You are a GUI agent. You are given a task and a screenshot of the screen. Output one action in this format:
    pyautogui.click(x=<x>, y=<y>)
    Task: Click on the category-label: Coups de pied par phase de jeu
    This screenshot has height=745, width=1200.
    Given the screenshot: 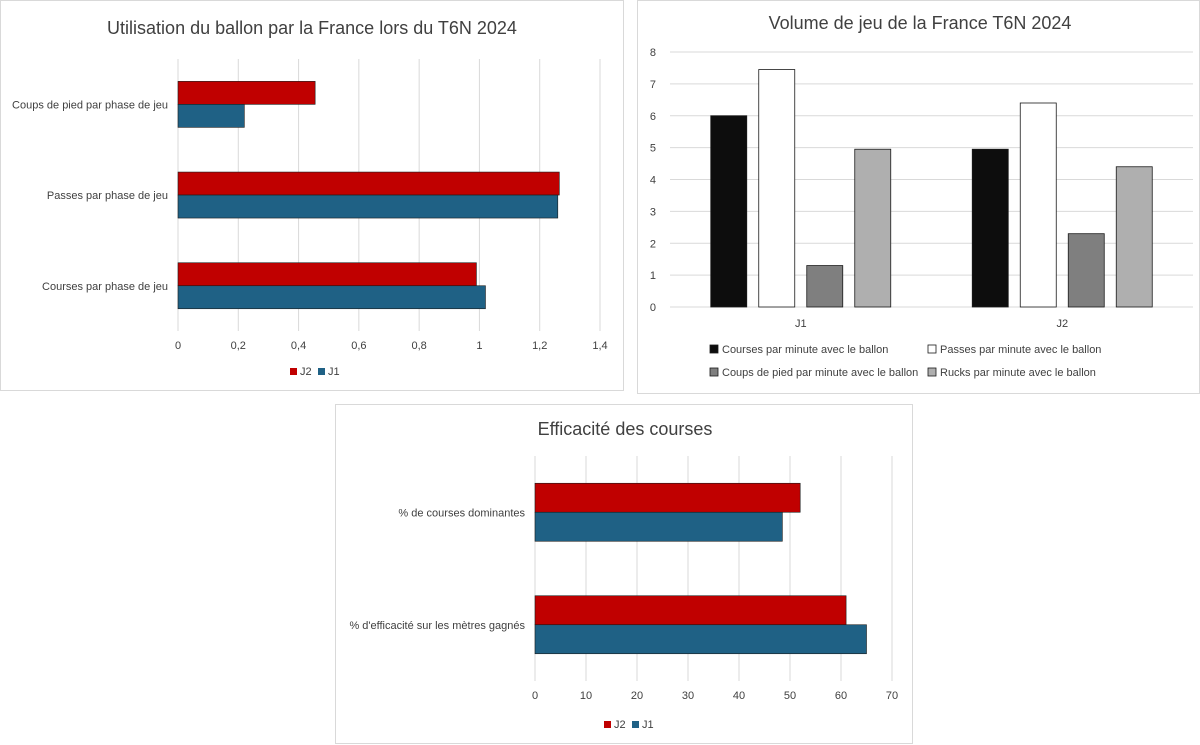 What is the action you would take?
    pyautogui.click(x=90, y=105)
    